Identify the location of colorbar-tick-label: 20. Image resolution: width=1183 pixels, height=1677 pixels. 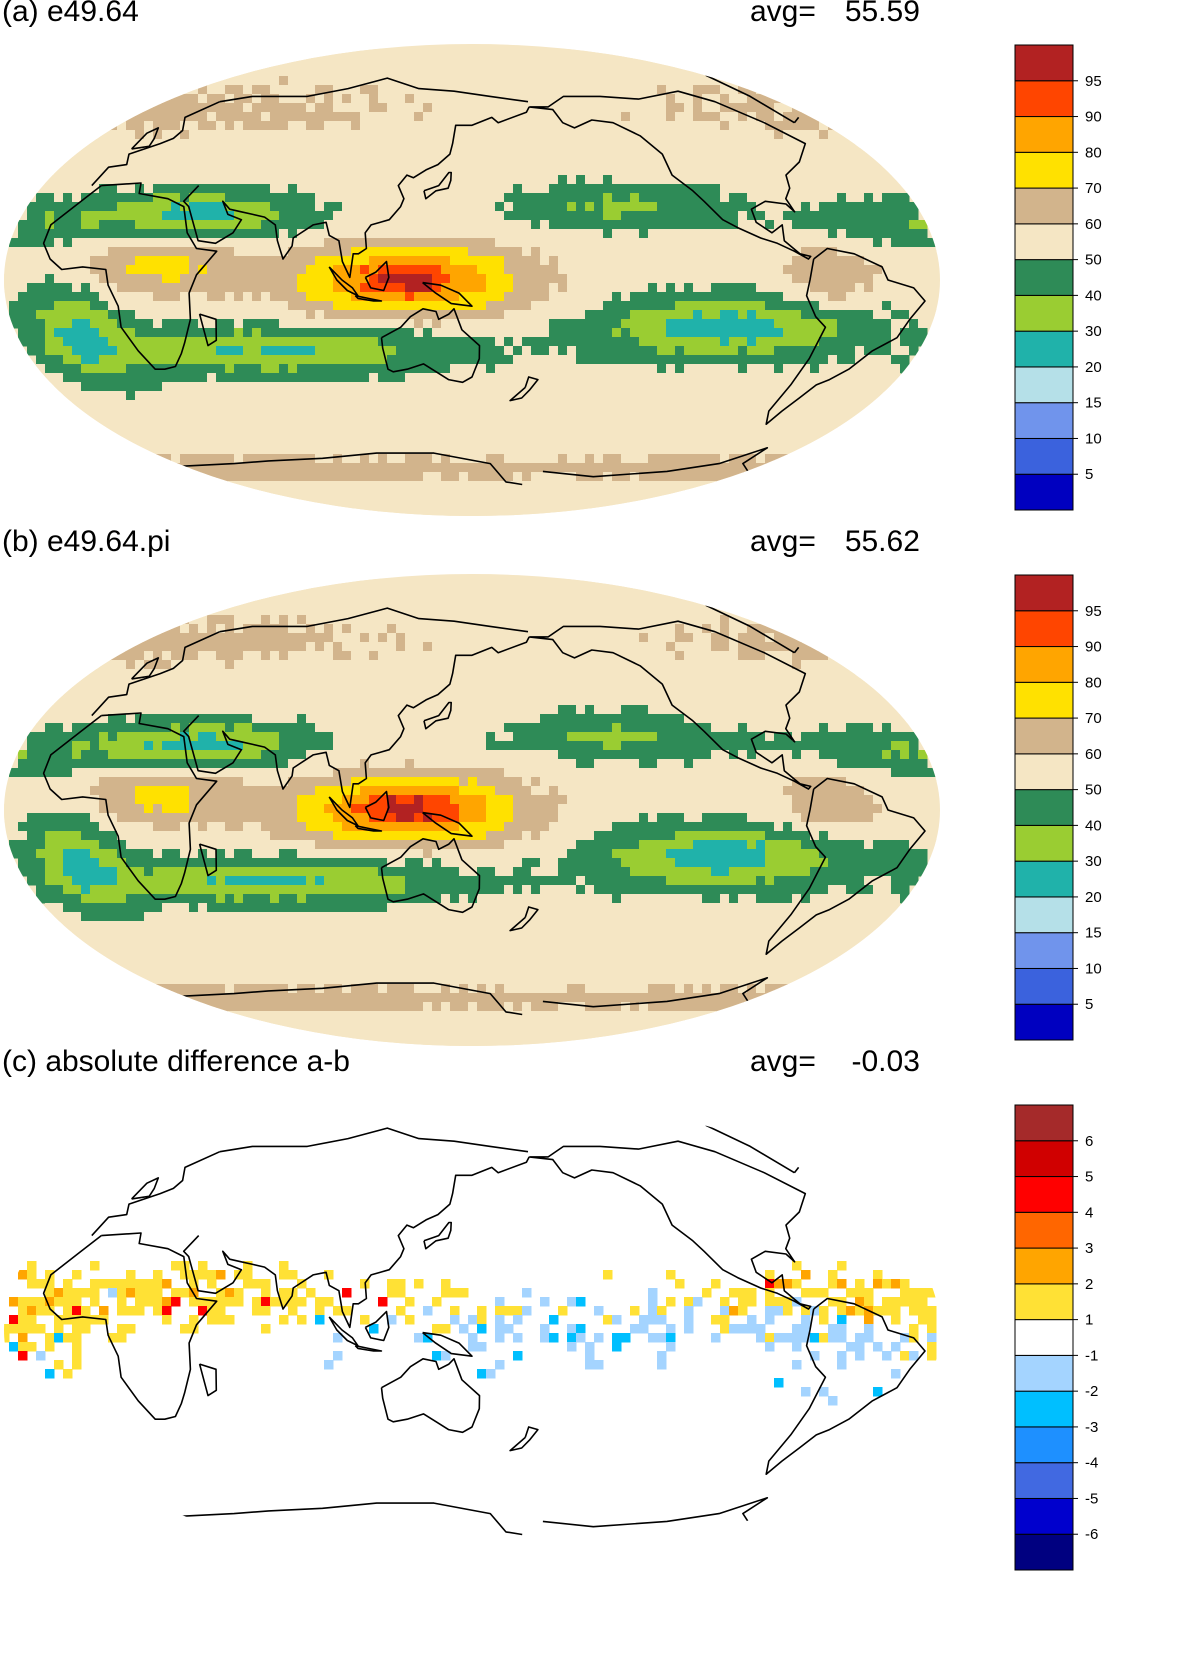
(1093, 897).